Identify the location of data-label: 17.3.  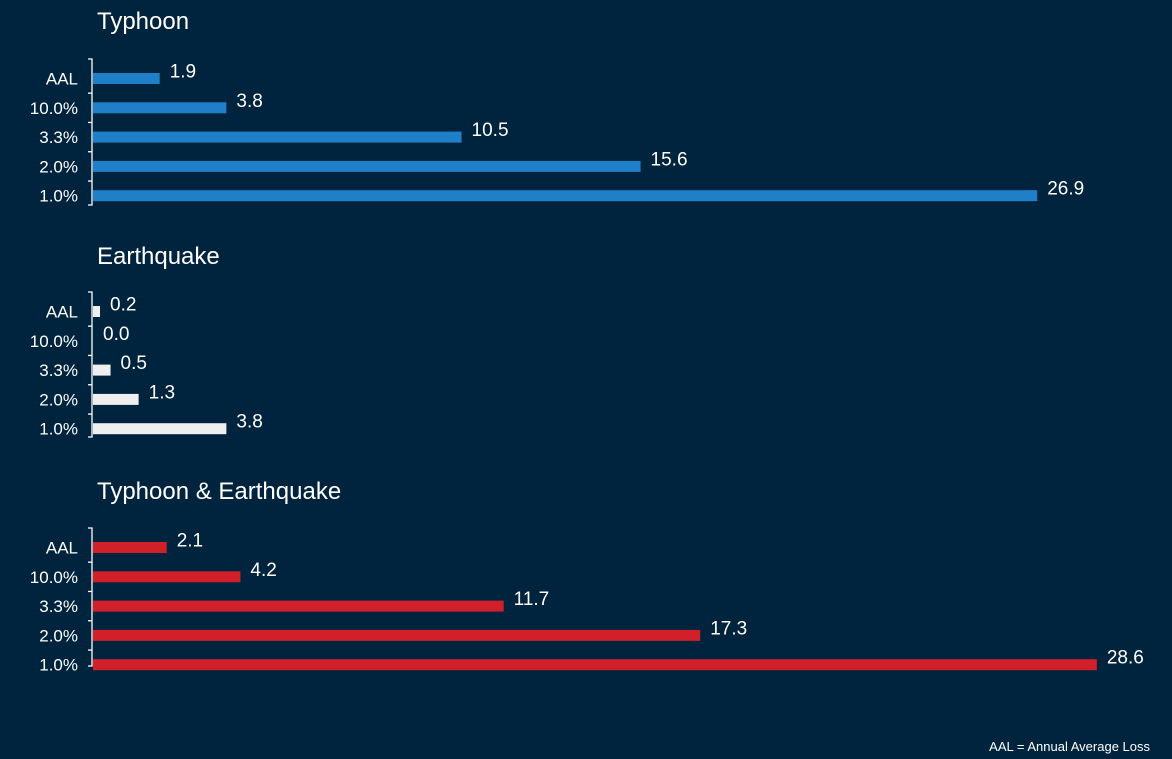
(728, 628).